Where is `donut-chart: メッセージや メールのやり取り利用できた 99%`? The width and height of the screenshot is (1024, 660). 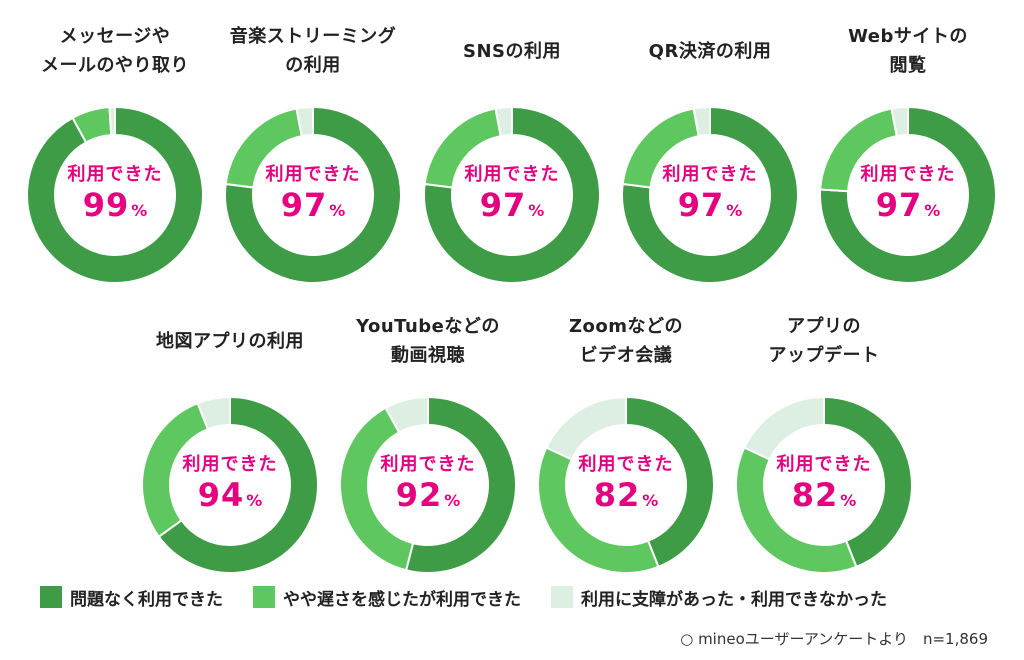 donut-chart: メッセージや メールのやり取り利用できた 99% is located at coordinates (115, 149).